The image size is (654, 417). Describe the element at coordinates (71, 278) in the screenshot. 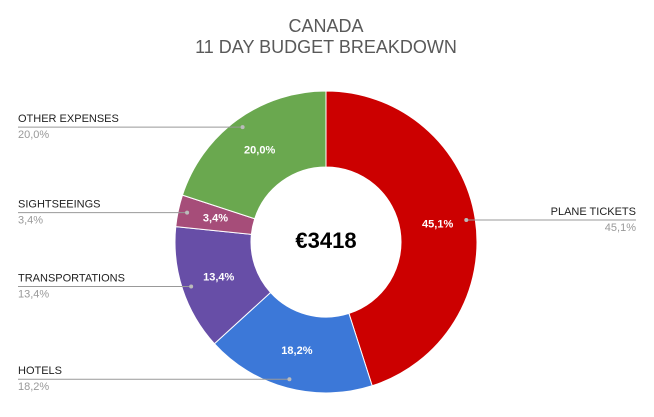

I see `legend-label: TRANSPORTATIONS` at that location.